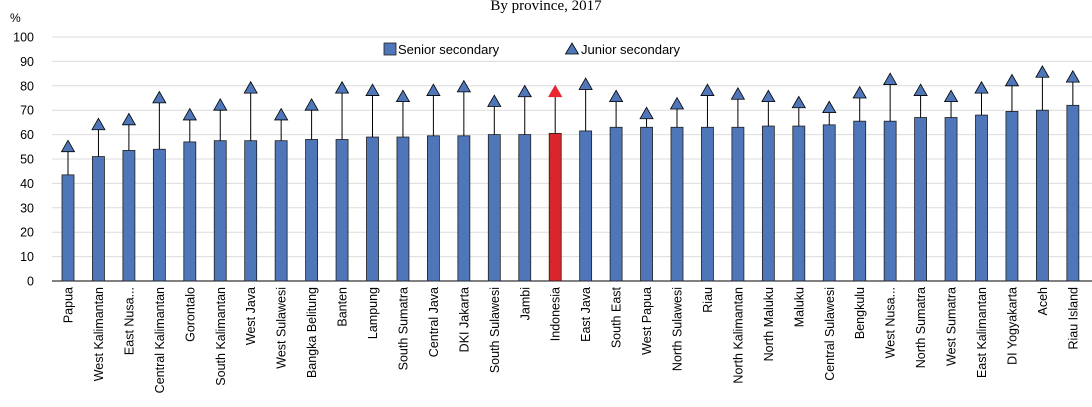 The image size is (1092, 407). What do you see at coordinates (27, 62) in the screenshot?
I see `y-tick-label: 90` at bounding box center [27, 62].